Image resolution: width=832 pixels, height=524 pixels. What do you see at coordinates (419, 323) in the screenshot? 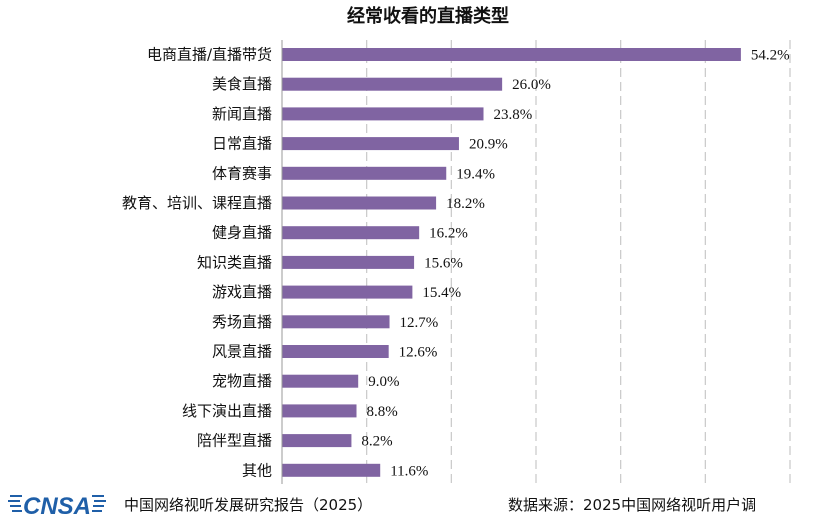
I see `value-label: 12.7%` at bounding box center [419, 323].